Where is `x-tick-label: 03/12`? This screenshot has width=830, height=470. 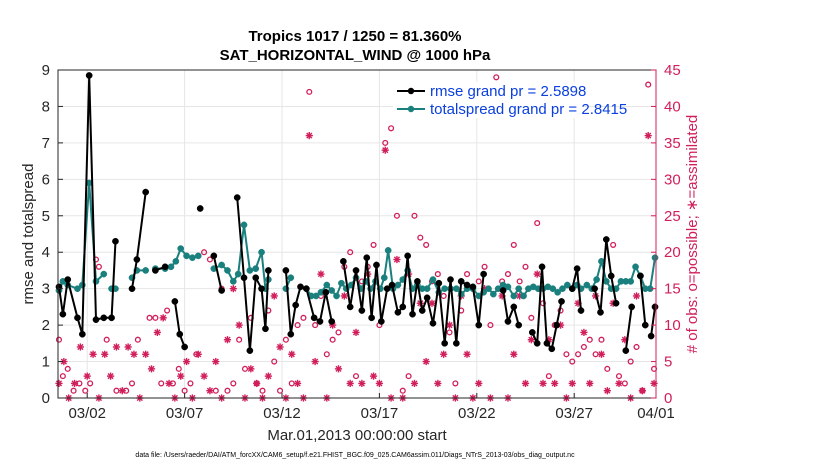
x-tick-label: 03/12 is located at coordinates (282, 413).